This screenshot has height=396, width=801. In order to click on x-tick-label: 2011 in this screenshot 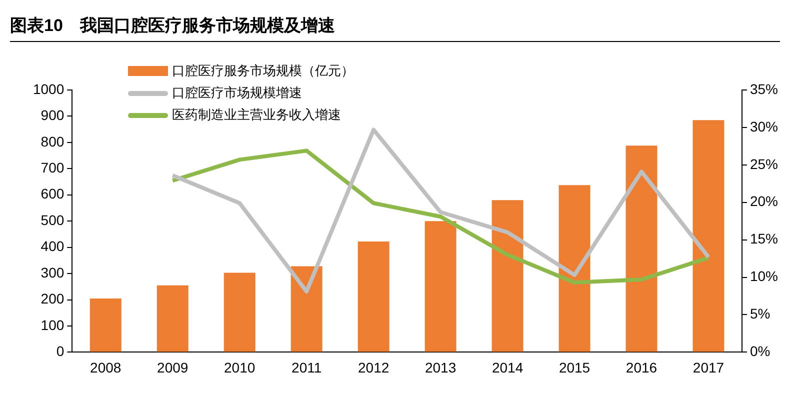, I will do `click(307, 367)`.